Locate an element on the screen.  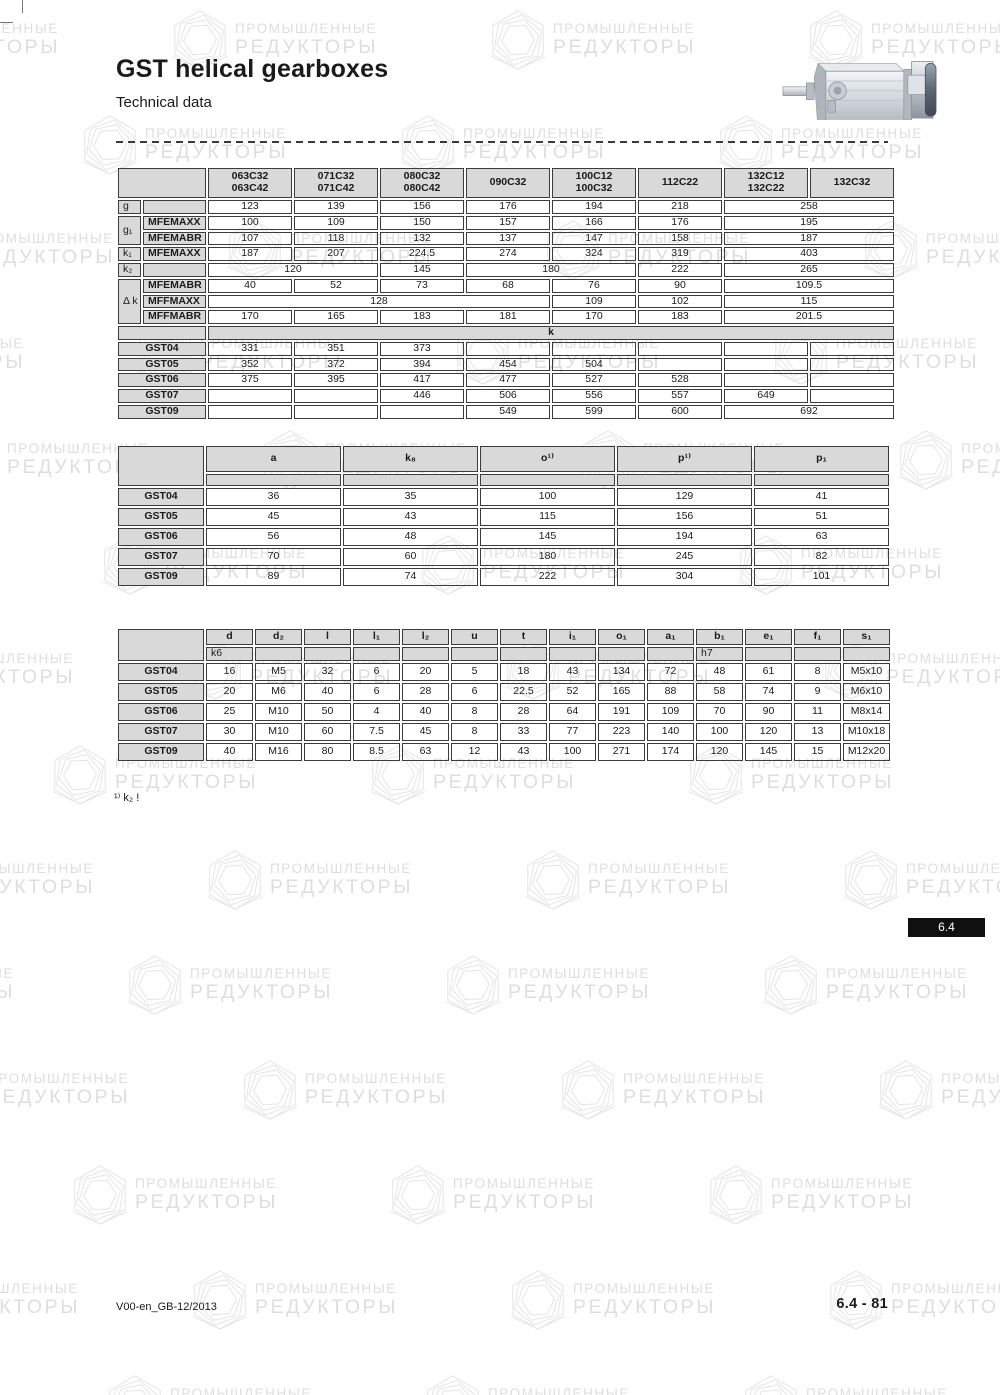
table-cell: 245 is located at coordinates (684, 557).